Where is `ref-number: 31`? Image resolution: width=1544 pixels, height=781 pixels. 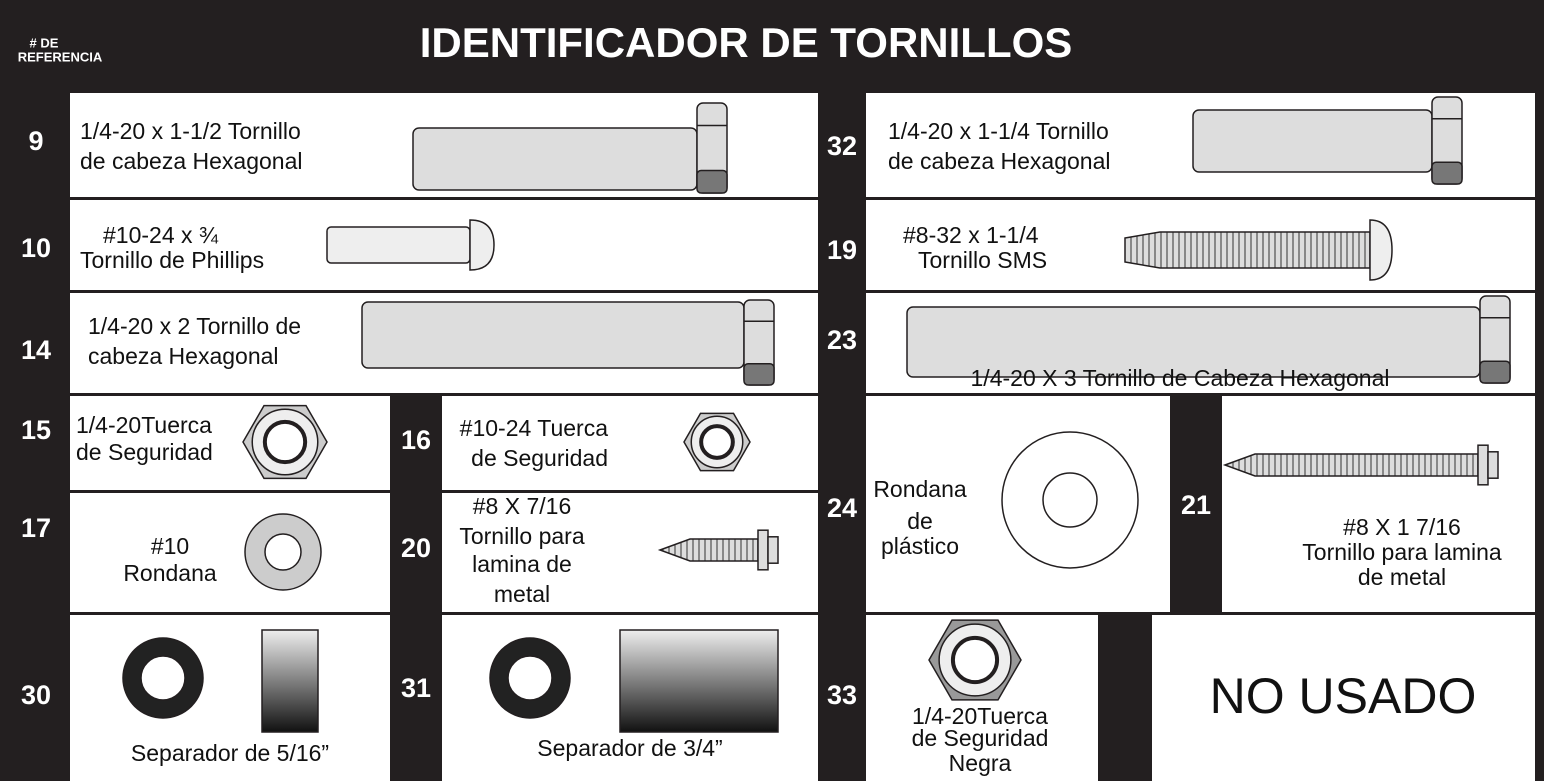 ref-number: 31 is located at coordinates (416, 688).